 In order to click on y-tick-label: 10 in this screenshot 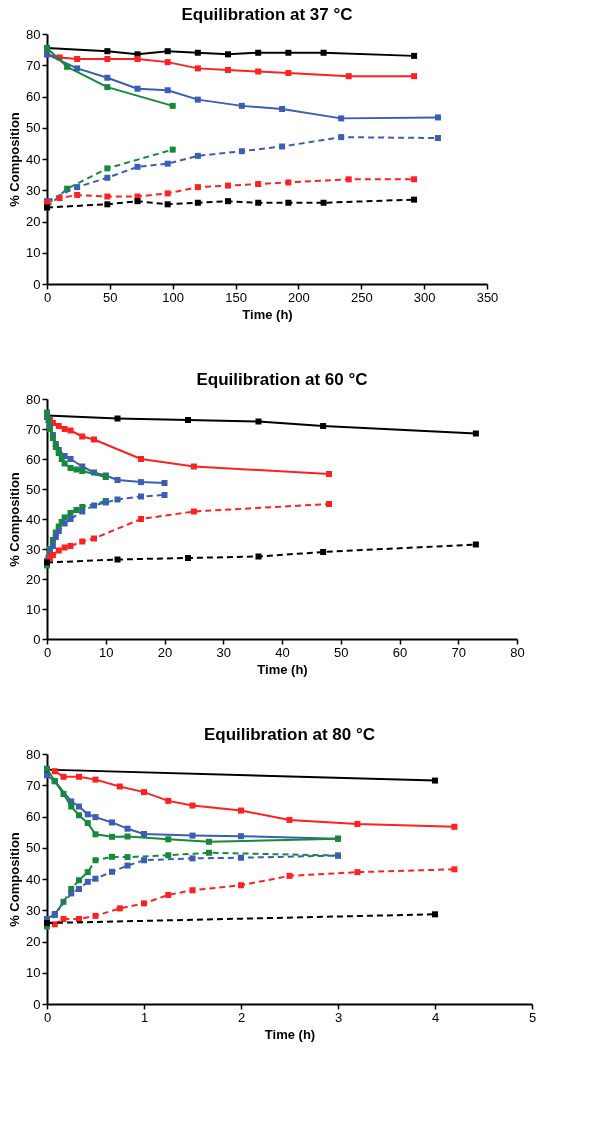, I will do `click(33, 253)`.